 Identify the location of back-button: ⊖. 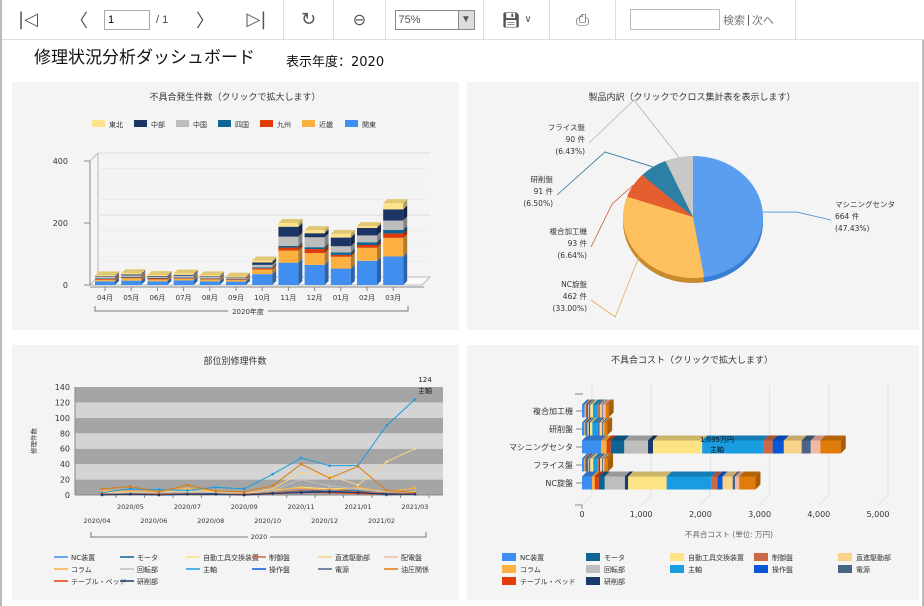
(360, 20).